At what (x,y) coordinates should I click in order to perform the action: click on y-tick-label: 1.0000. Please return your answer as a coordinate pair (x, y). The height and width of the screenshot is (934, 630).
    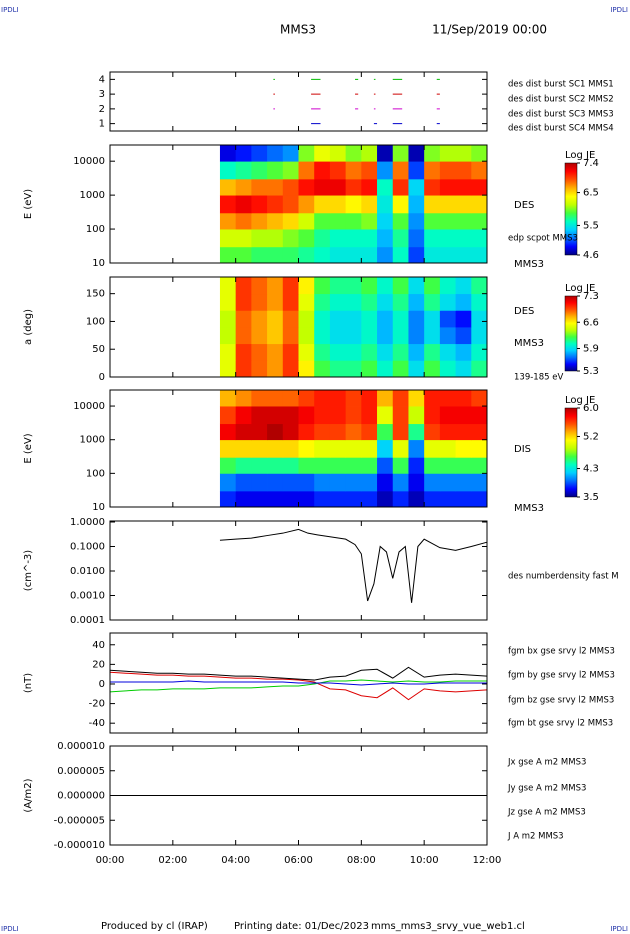
    Looking at the image, I should click on (87, 522).